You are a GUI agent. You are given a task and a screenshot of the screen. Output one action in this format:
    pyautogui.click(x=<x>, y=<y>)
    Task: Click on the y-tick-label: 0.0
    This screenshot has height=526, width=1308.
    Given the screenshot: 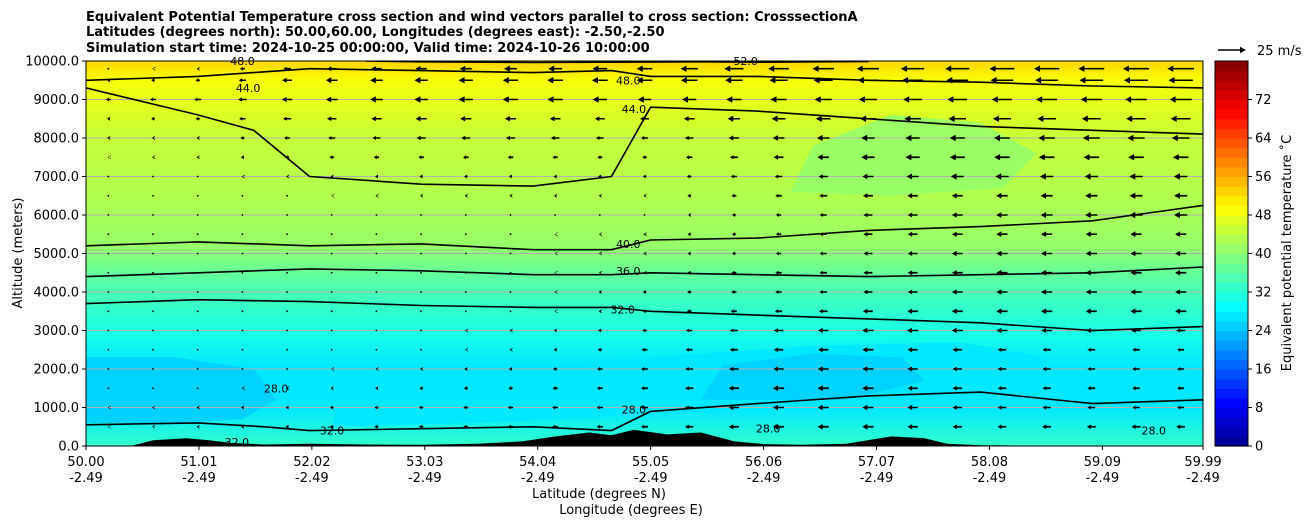 What is the action you would take?
    pyautogui.click(x=68, y=447)
    